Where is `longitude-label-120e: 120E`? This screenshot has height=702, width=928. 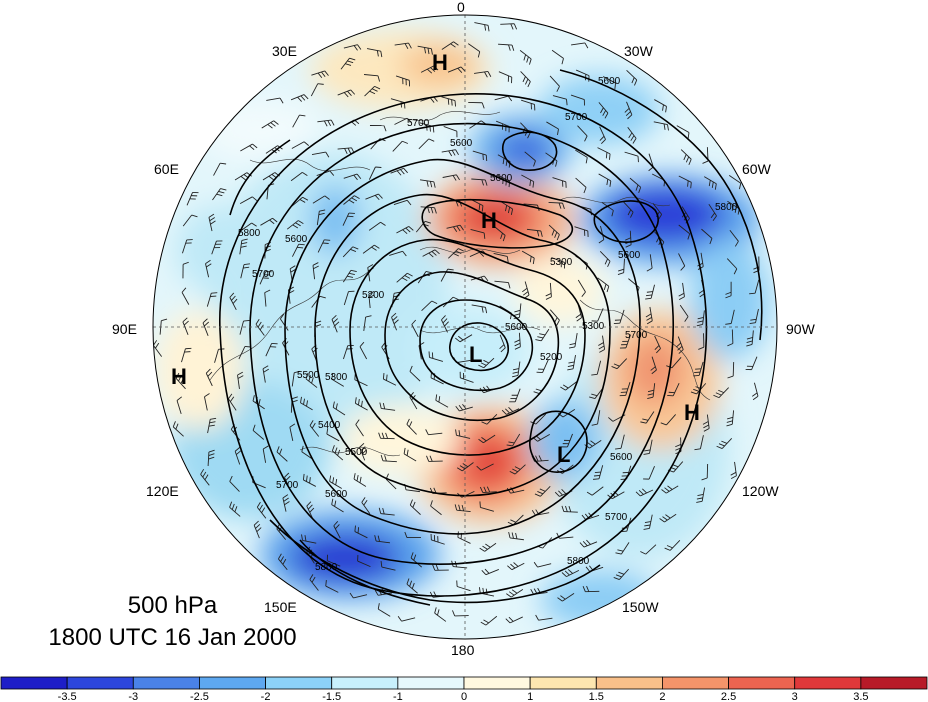 longitude-label-120e: 120E is located at coordinates (162, 491).